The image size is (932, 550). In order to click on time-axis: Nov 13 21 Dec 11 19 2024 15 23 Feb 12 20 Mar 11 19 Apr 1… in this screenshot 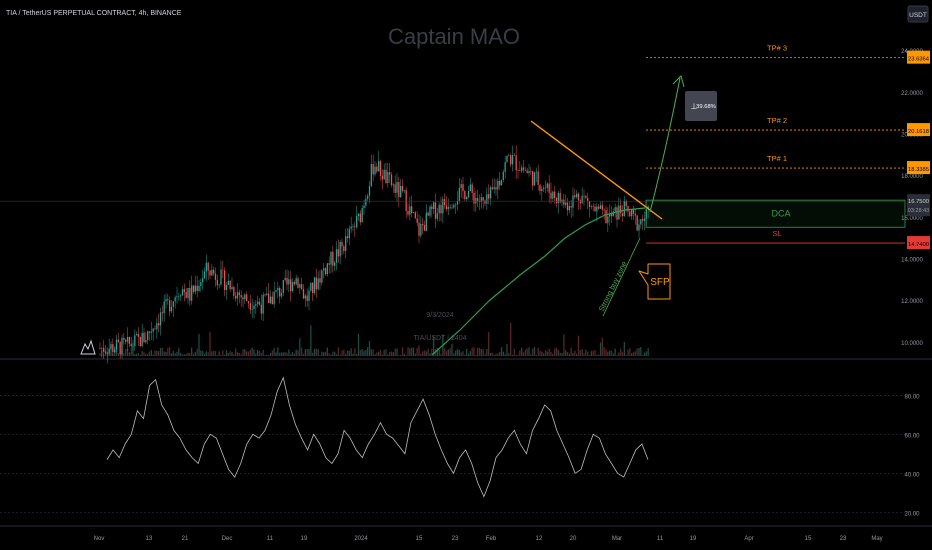, I will do `click(488, 539)`.